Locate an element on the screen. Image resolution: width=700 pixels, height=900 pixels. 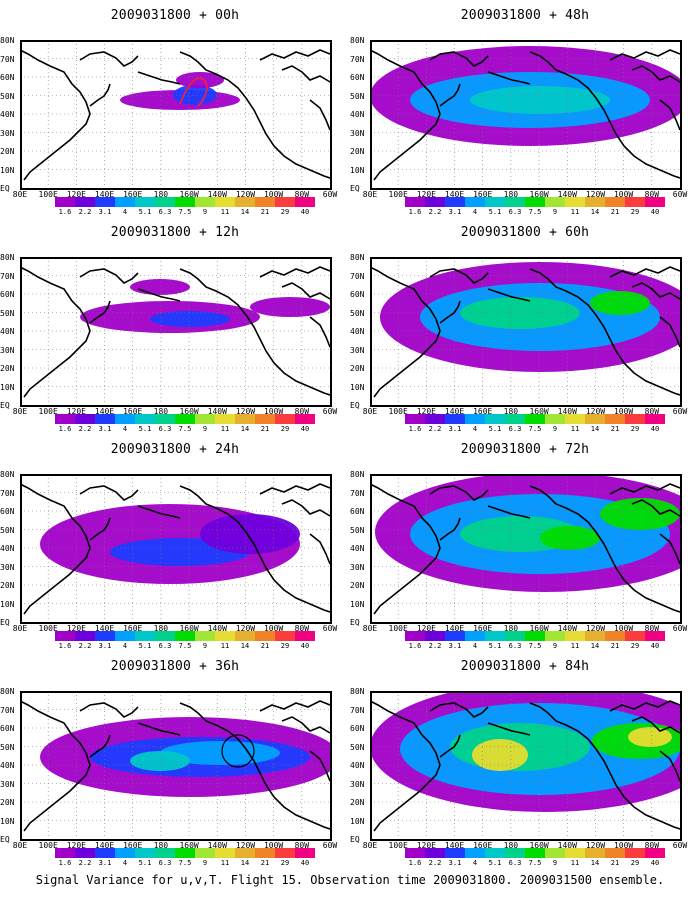
longitude-label: 100W is located at coordinates (623, 411).